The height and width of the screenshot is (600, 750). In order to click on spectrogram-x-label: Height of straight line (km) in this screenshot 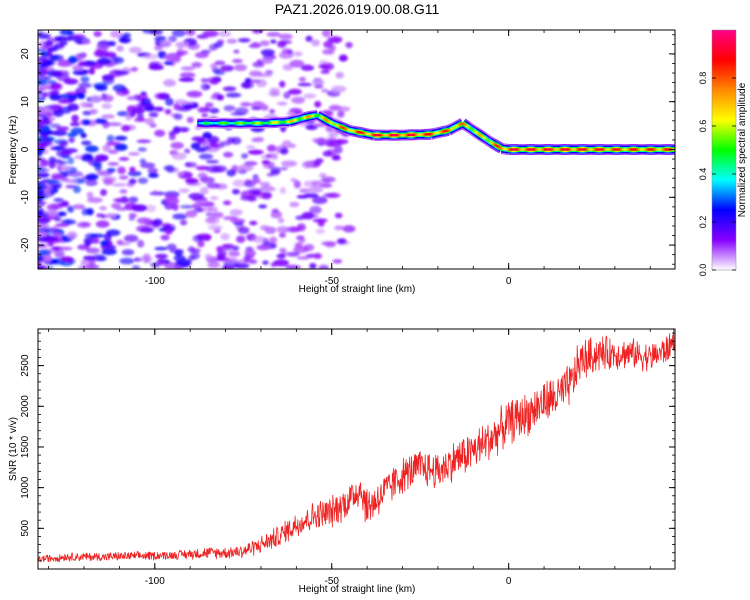, I will do `click(357, 289)`.